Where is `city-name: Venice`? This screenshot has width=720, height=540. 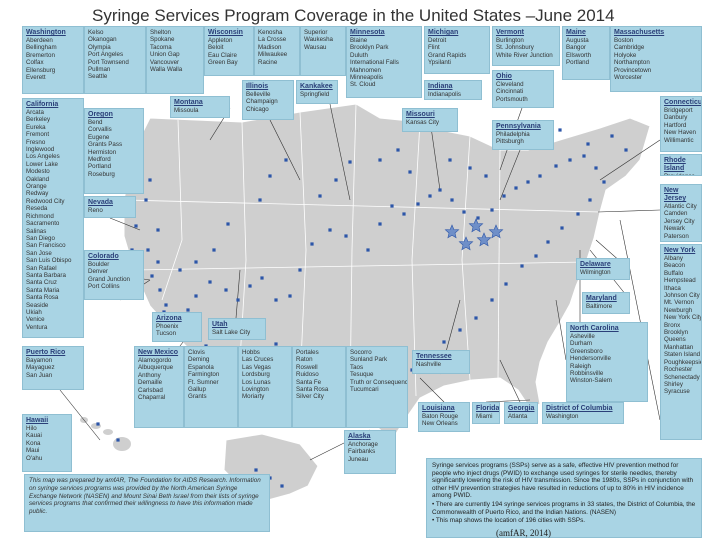 city-name: Venice is located at coordinates (35, 320).